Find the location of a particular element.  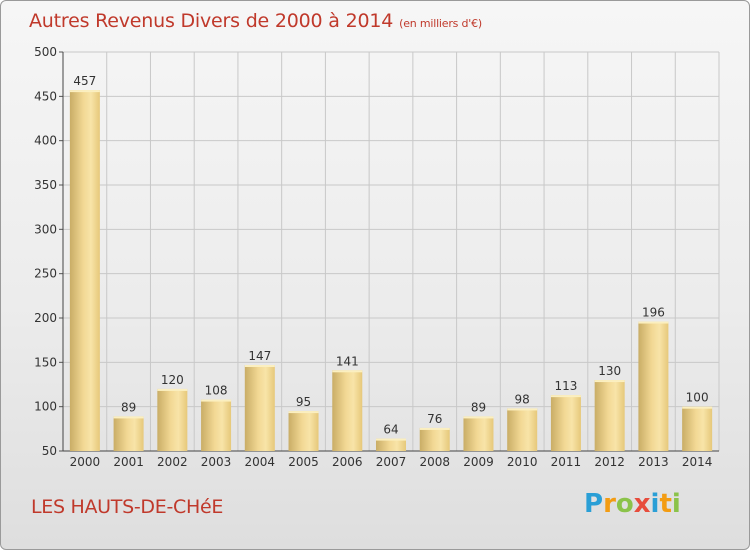

bar-2003 is located at coordinates (216, 425).